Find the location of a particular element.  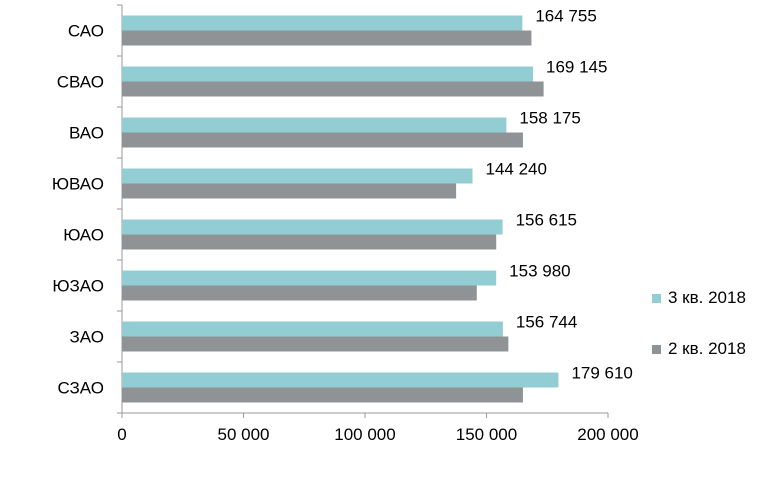

category-label: СЗАО is located at coordinates (80, 388).